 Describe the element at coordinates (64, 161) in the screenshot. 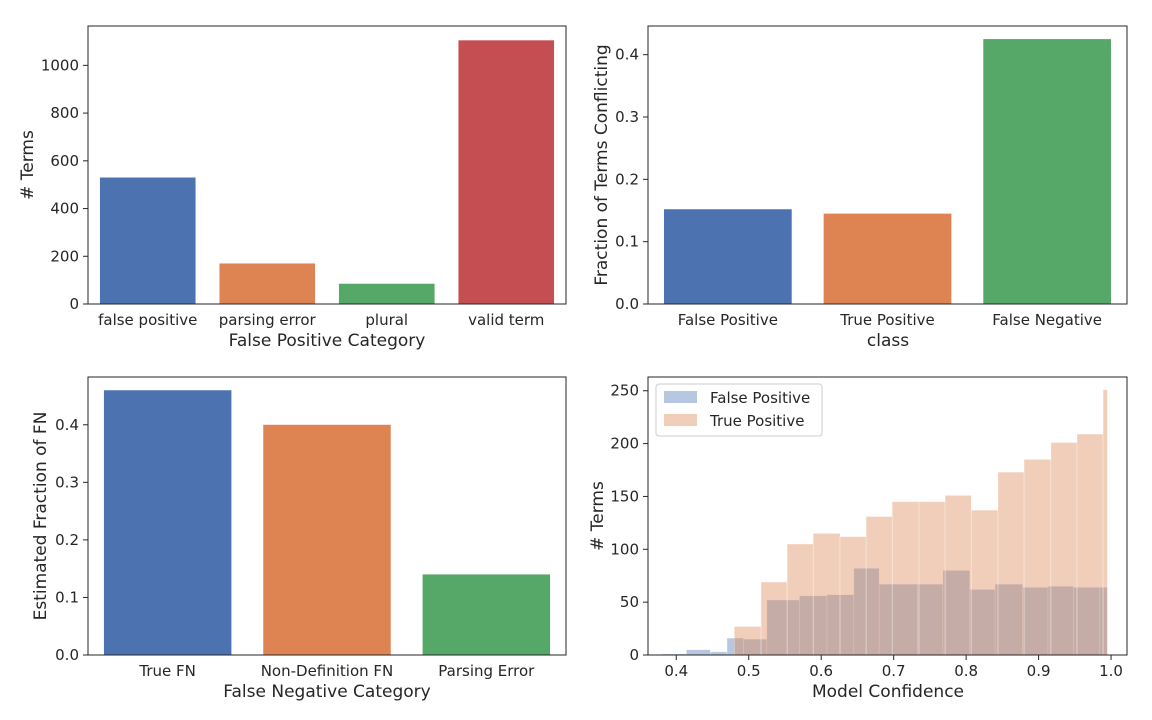

I see `y-tick-label: 600` at that location.